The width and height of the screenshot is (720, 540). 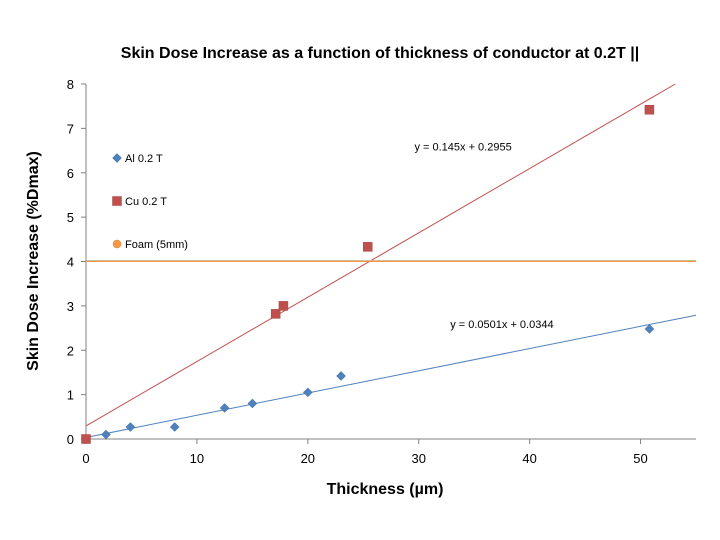 What do you see at coordinates (70, 306) in the screenshot?
I see `y-tick-label: 3` at bounding box center [70, 306].